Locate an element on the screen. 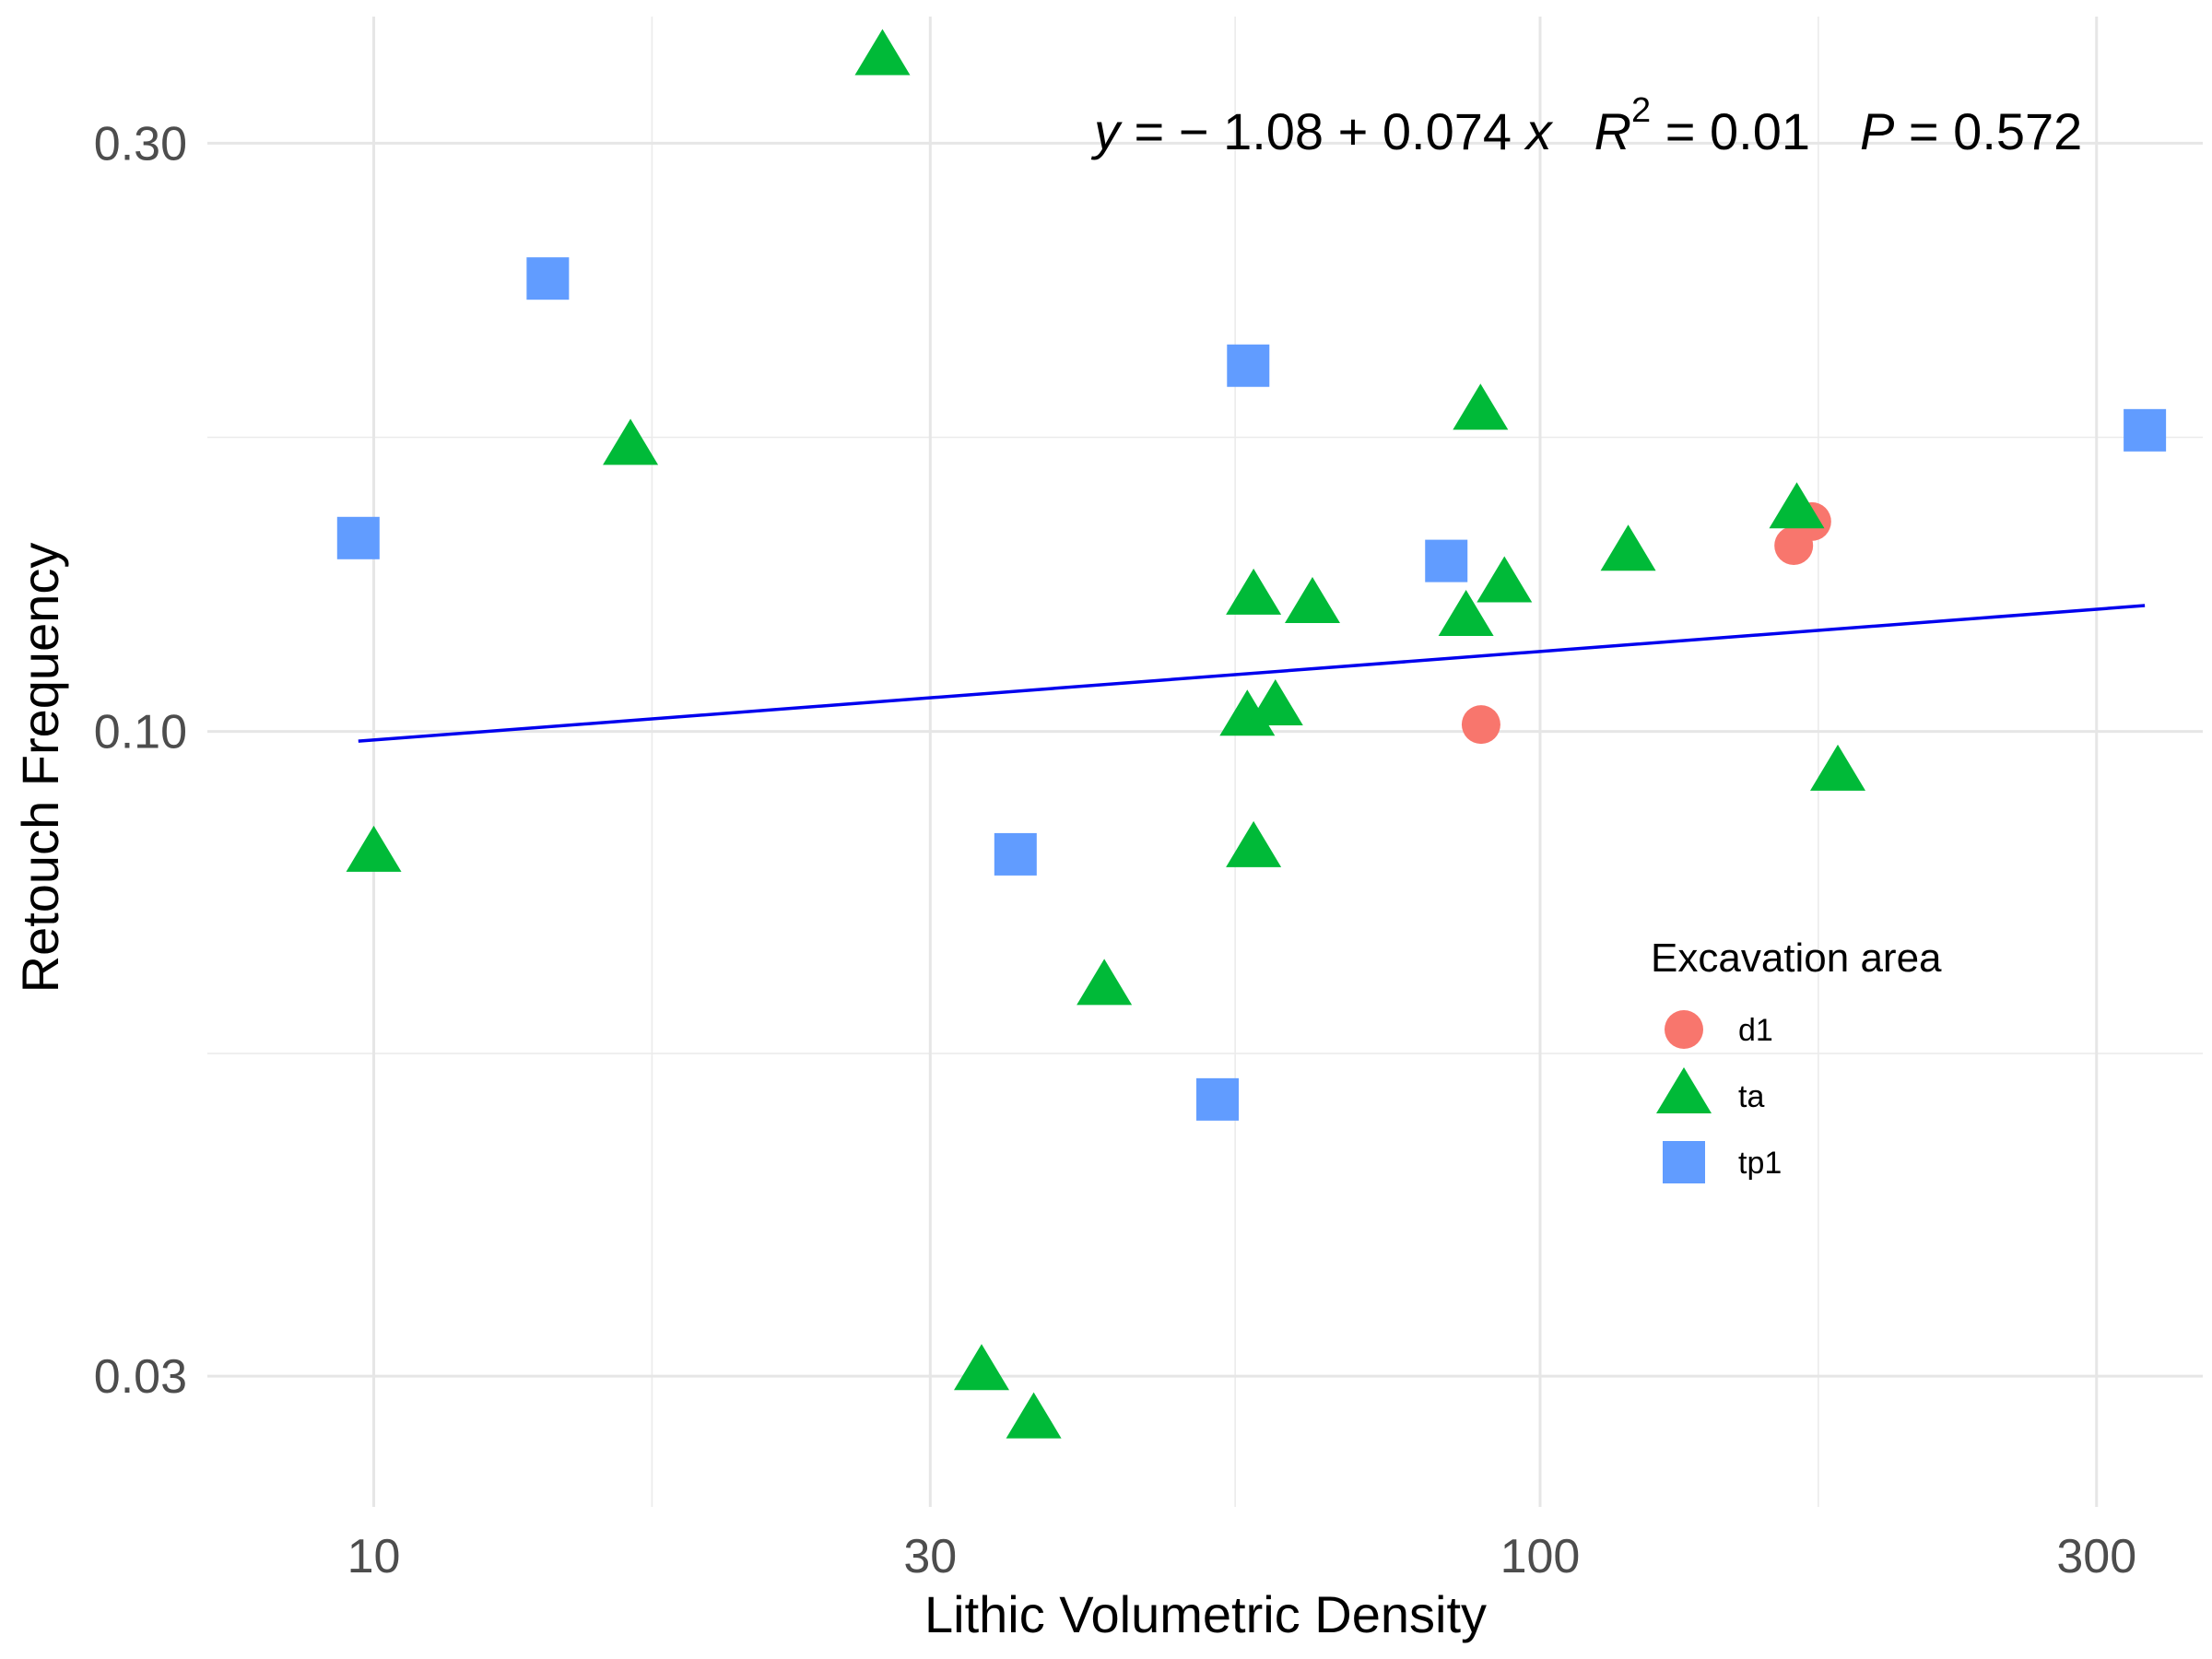 Image resolution: width=2212 pixels, height=1659 pixels. annotation-equation: = − 1.08 + 0.074 is located at coordinates (1323, 131).